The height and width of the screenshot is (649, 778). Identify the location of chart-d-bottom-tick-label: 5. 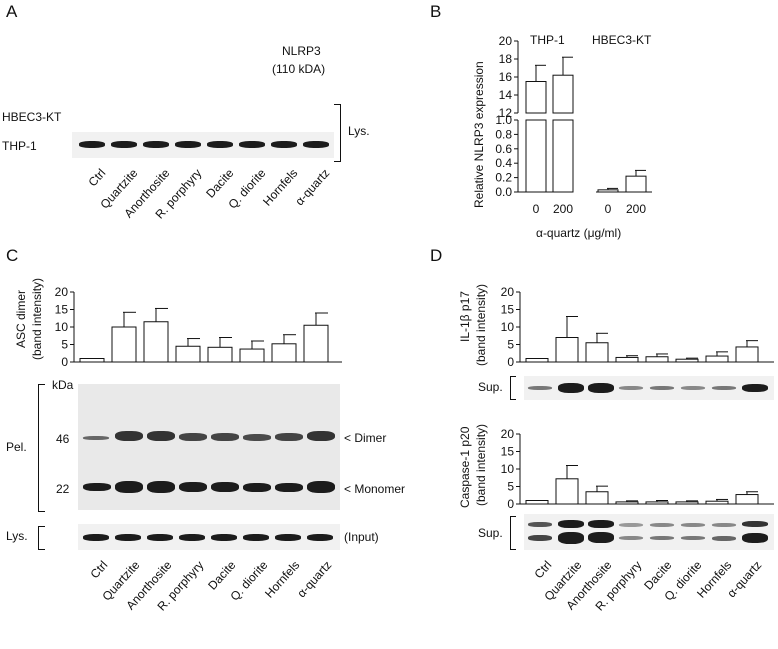
(510, 487).